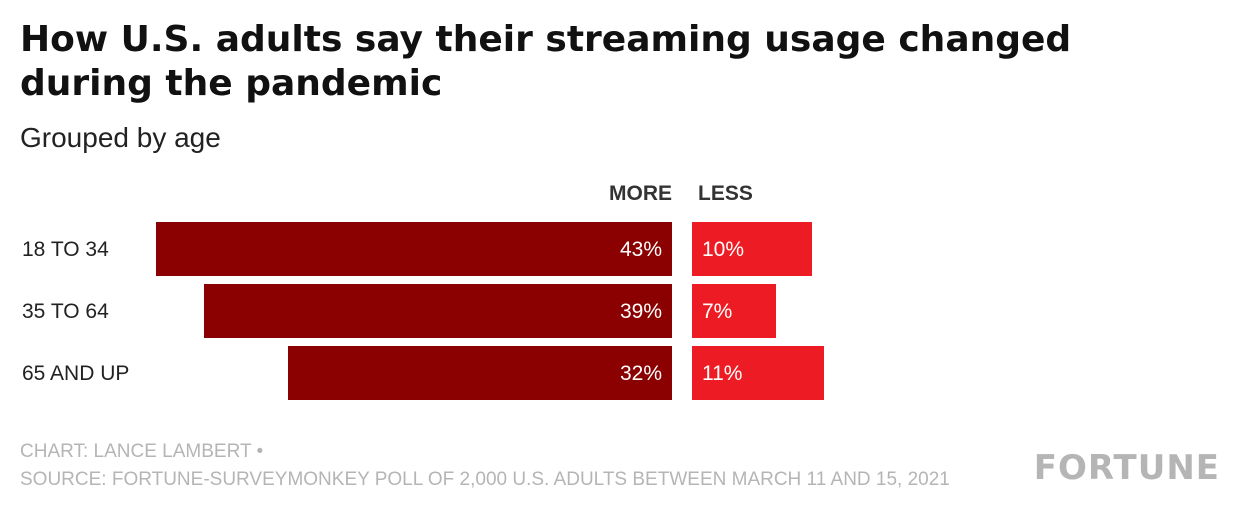  I want to click on data-label-less-65-and-up: 11%, so click(722, 373).